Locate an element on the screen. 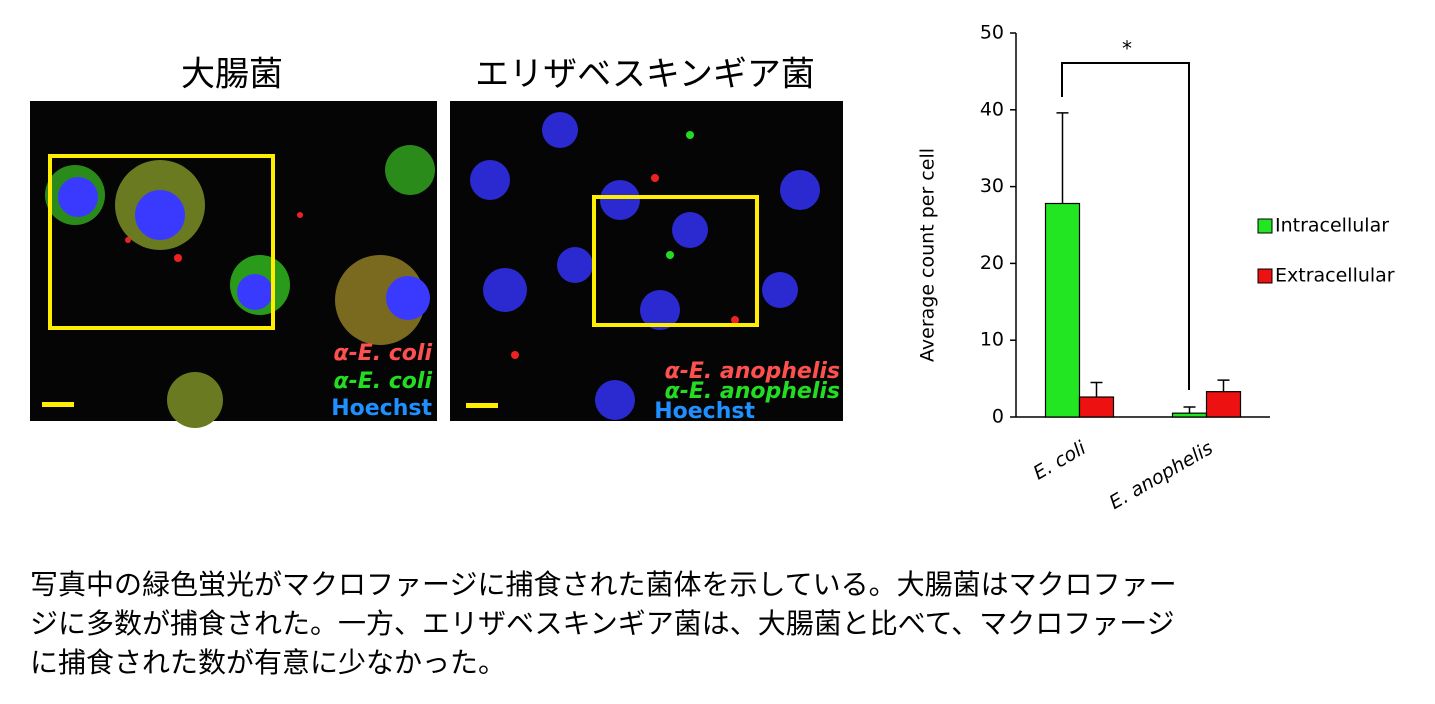  legend-label: Intracellular is located at coordinates (1332, 226).